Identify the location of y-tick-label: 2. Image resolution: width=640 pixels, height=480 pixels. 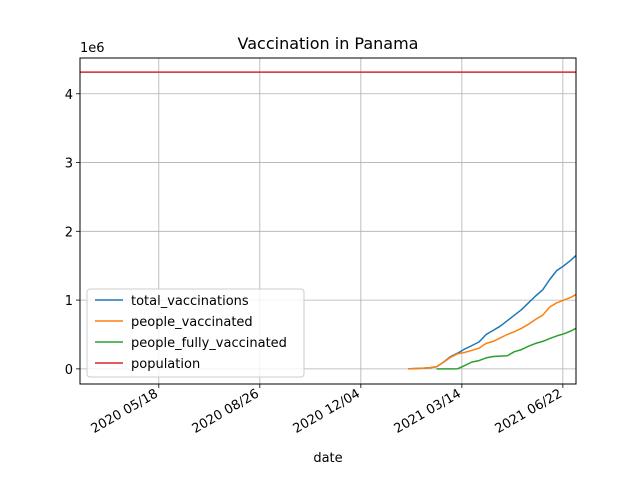
(69, 232).